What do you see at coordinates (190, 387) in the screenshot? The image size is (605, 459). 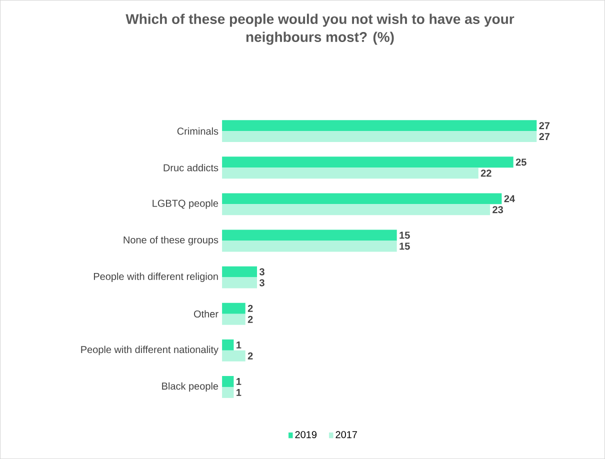 I see `y-tick-label: Black people` at bounding box center [190, 387].